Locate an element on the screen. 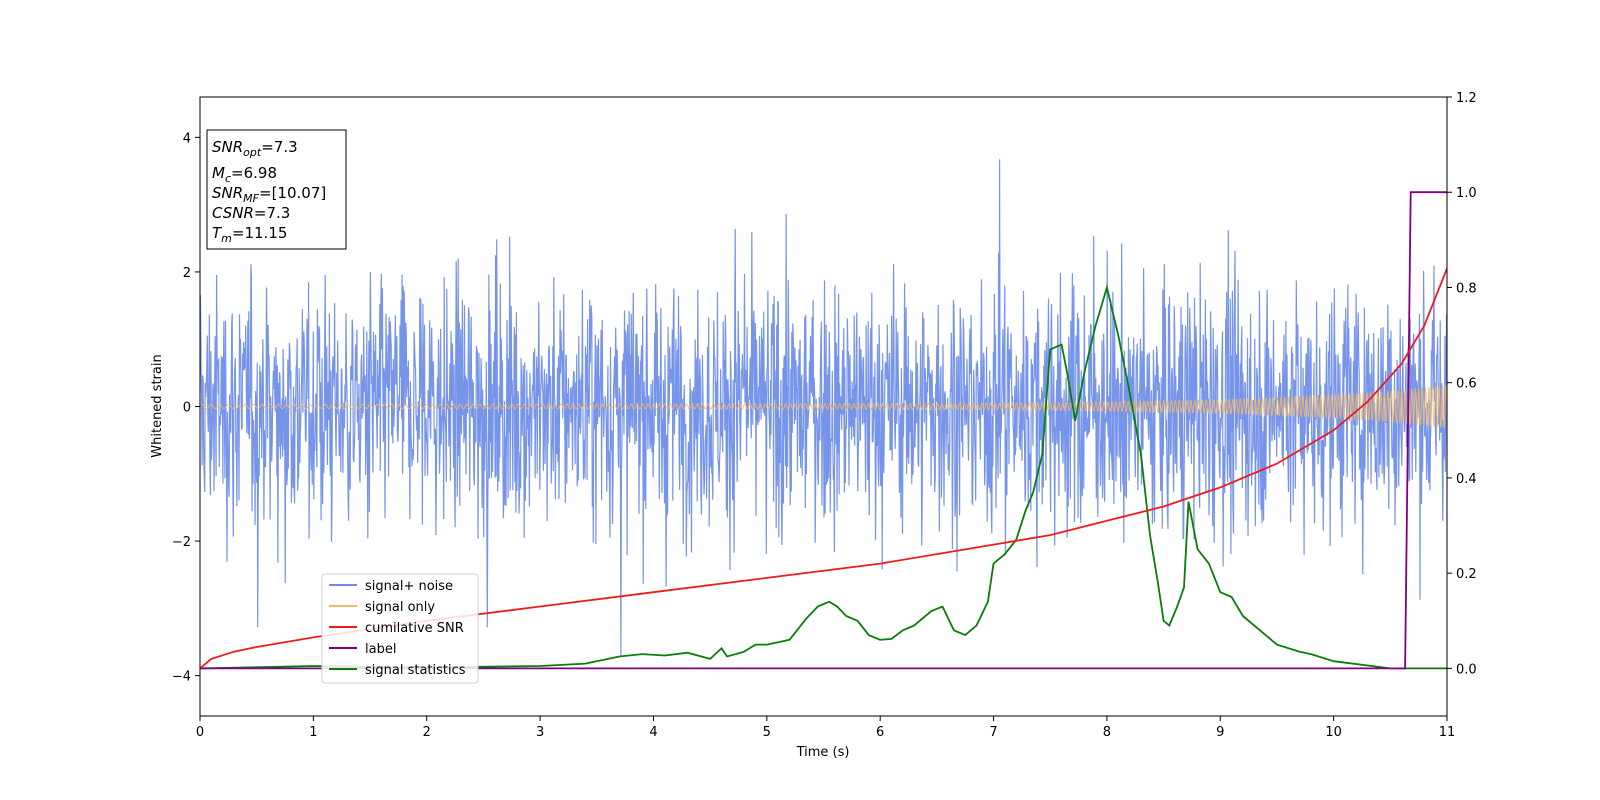 Image resolution: width=1600 pixels, height=800 pixels. mc-text: Mc=6.98 is located at coordinates (244, 174).